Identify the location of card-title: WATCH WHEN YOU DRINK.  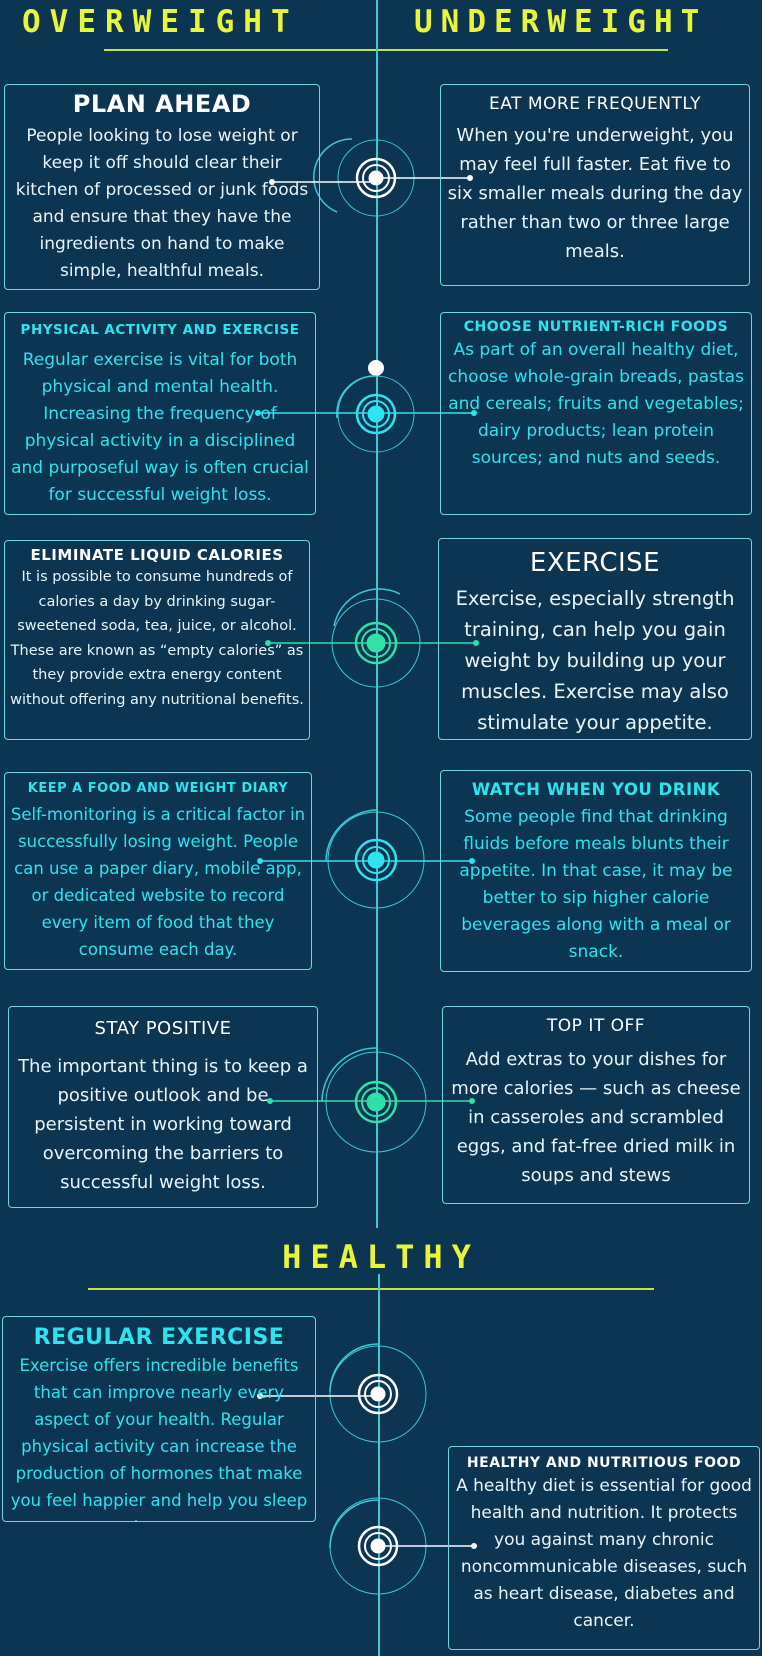
(596, 789).